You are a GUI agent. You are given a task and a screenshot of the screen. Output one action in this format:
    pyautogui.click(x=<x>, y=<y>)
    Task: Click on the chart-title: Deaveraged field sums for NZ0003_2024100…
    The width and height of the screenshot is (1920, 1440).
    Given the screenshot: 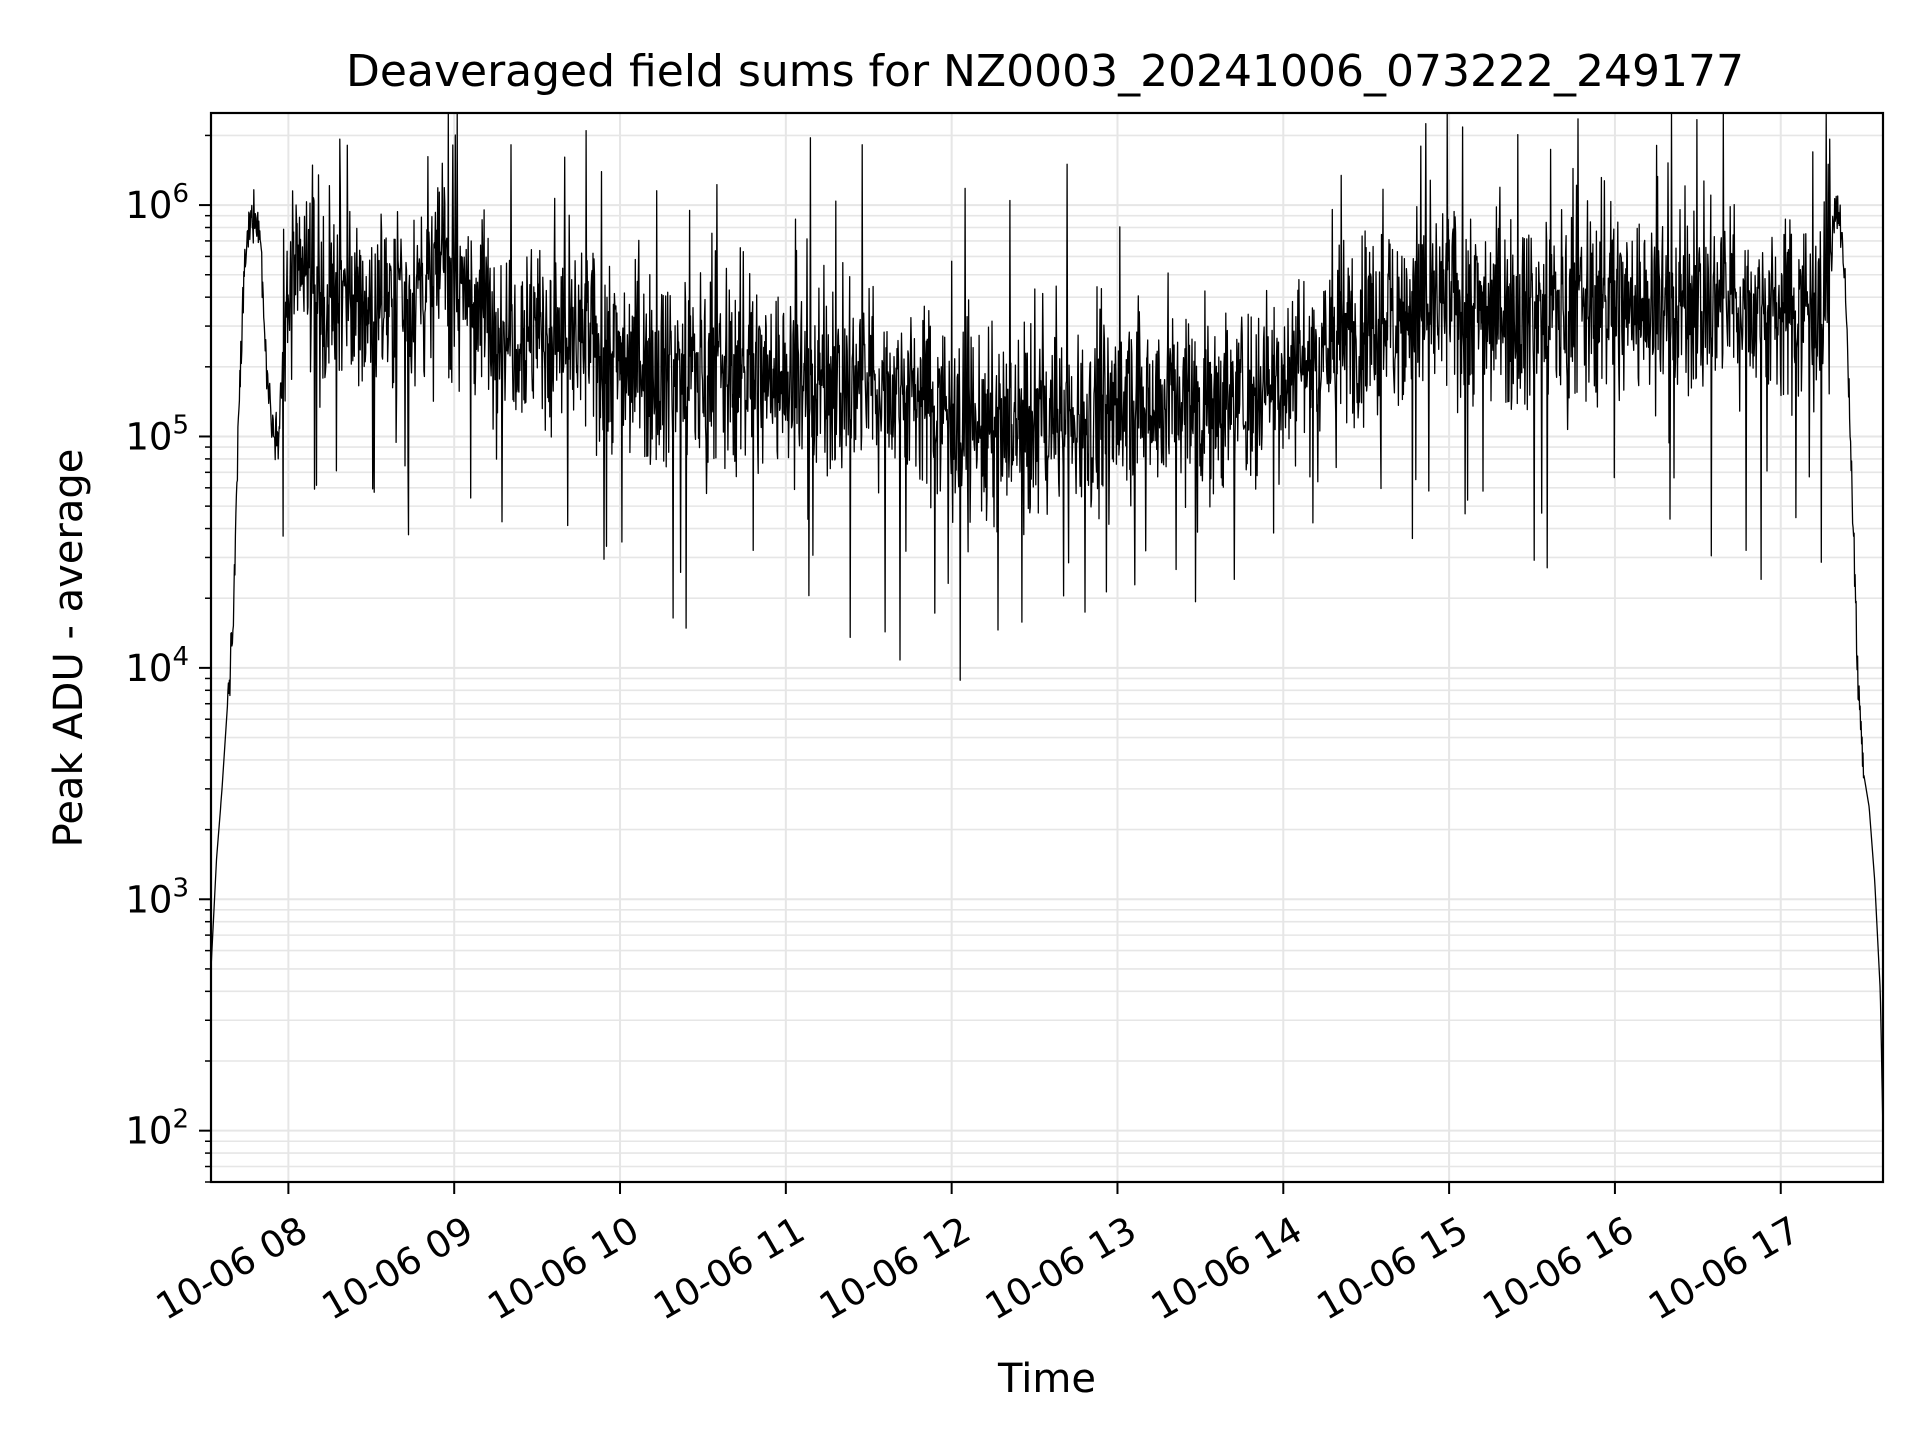 What is the action you would take?
    pyautogui.click(x=1045, y=71)
    